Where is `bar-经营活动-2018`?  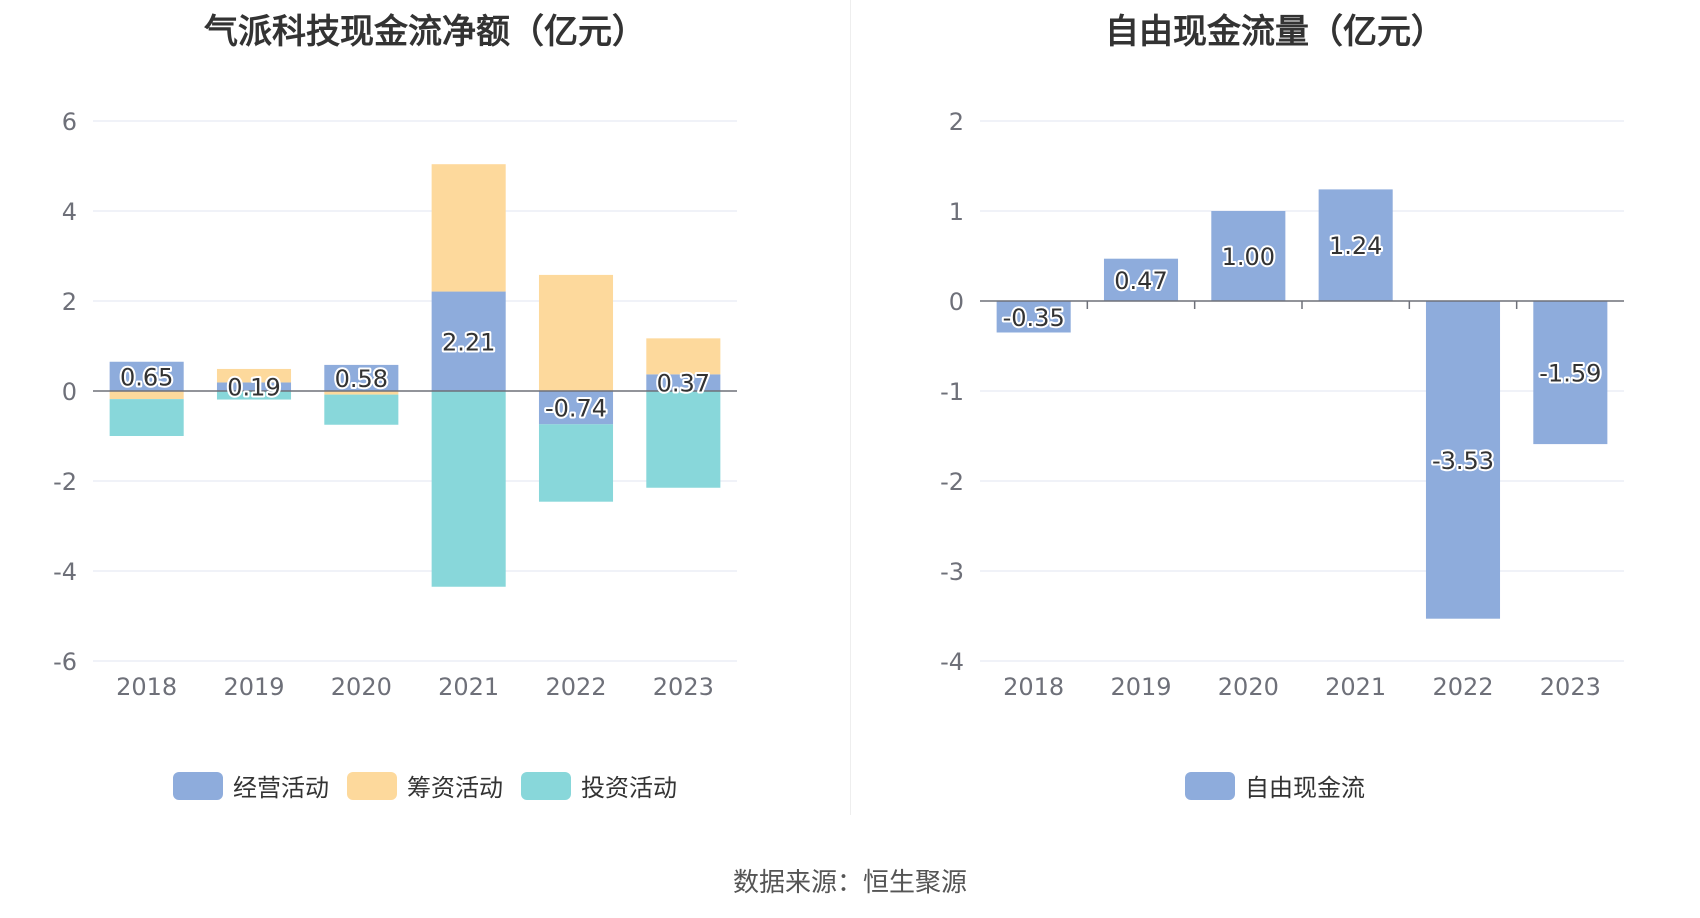 bar-经营活动-2018 is located at coordinates (146, 376).